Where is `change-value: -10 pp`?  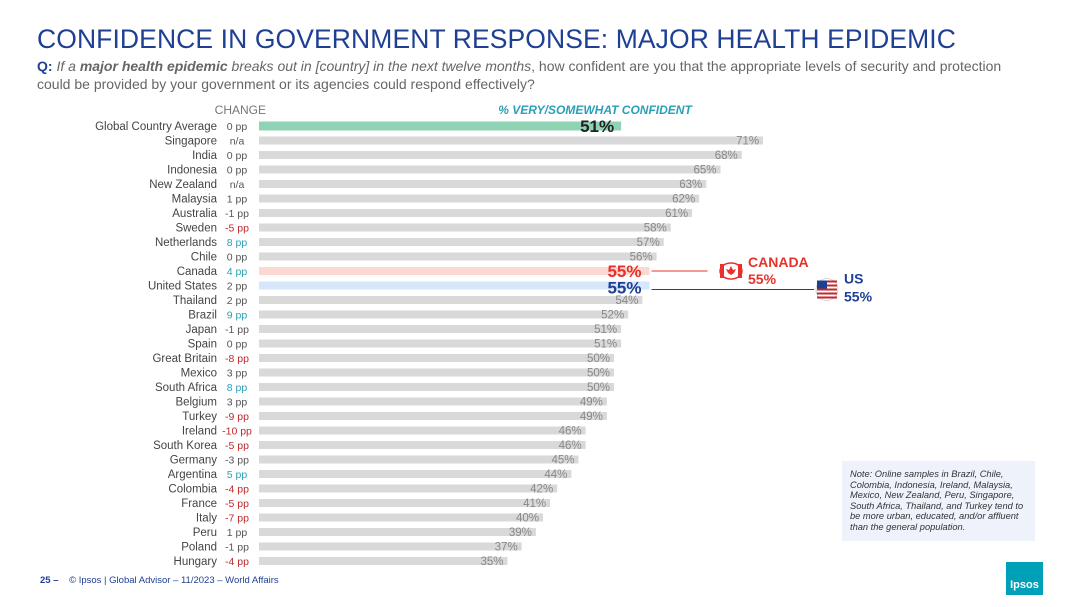 change-value: -10 pp is located at coordinates (237, 432).